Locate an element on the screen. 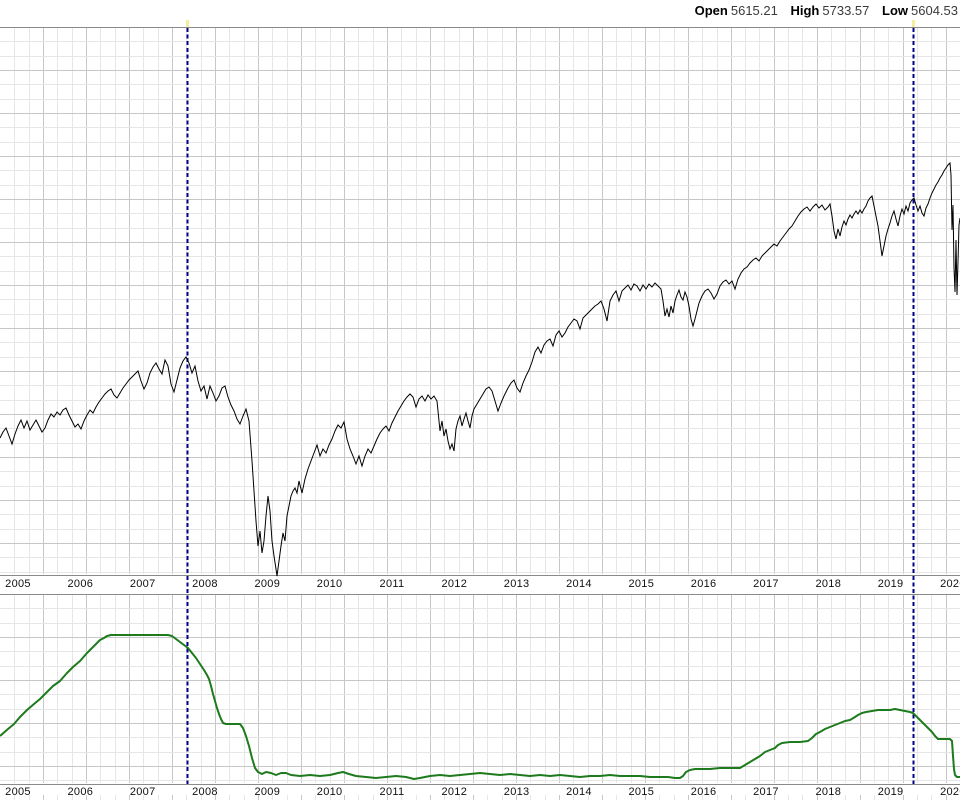  open-label: Open is located at coordinates (711, 10).